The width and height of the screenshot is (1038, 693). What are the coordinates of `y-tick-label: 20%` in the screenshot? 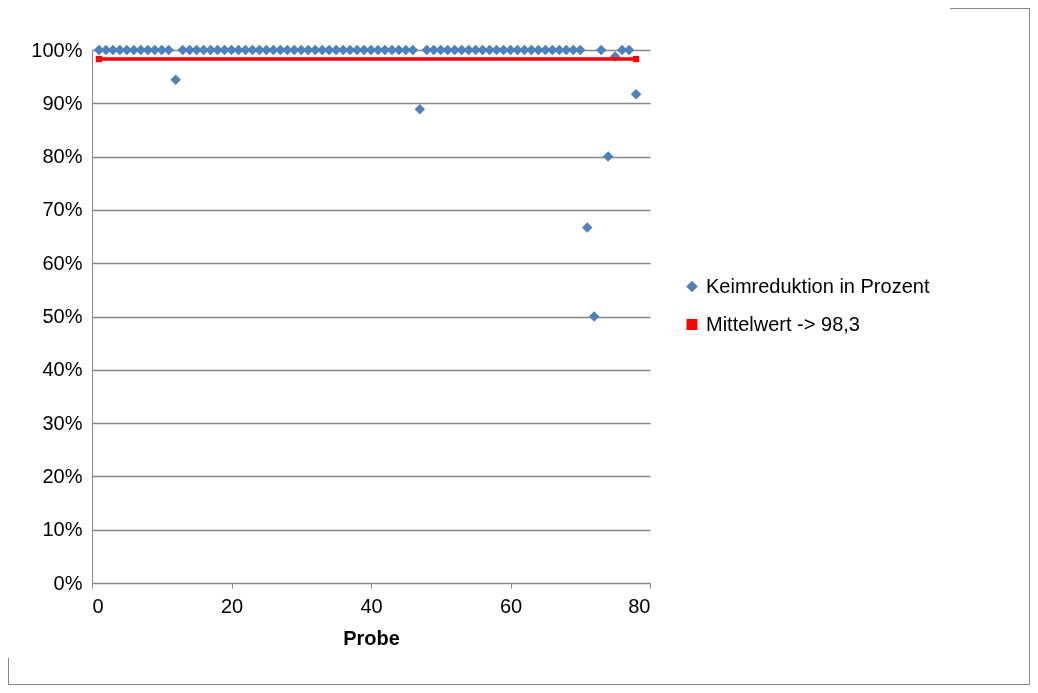 It's located at (62, 475).